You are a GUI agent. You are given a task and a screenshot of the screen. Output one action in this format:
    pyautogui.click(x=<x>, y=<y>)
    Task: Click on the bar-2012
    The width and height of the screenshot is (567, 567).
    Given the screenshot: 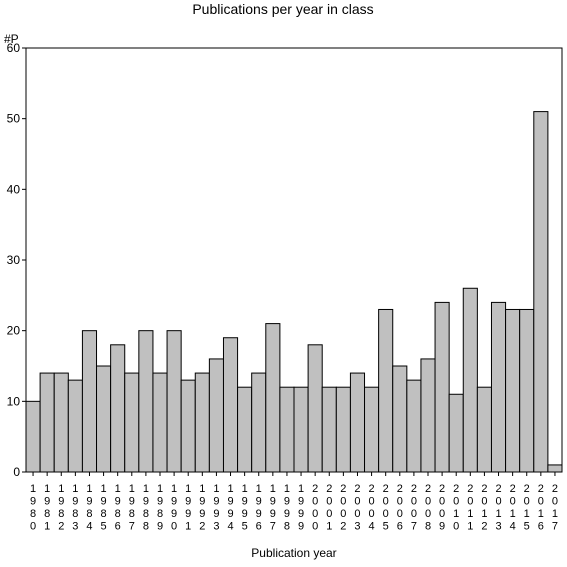 What is the action you would take?
    pyautogui.click(x=484, y=429)
    